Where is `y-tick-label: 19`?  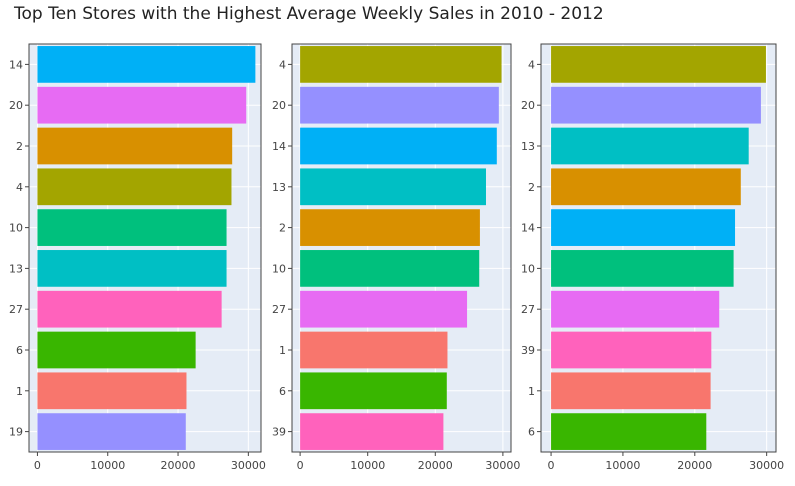 y-tick-label: 19 is located at coordinates (16, 432).